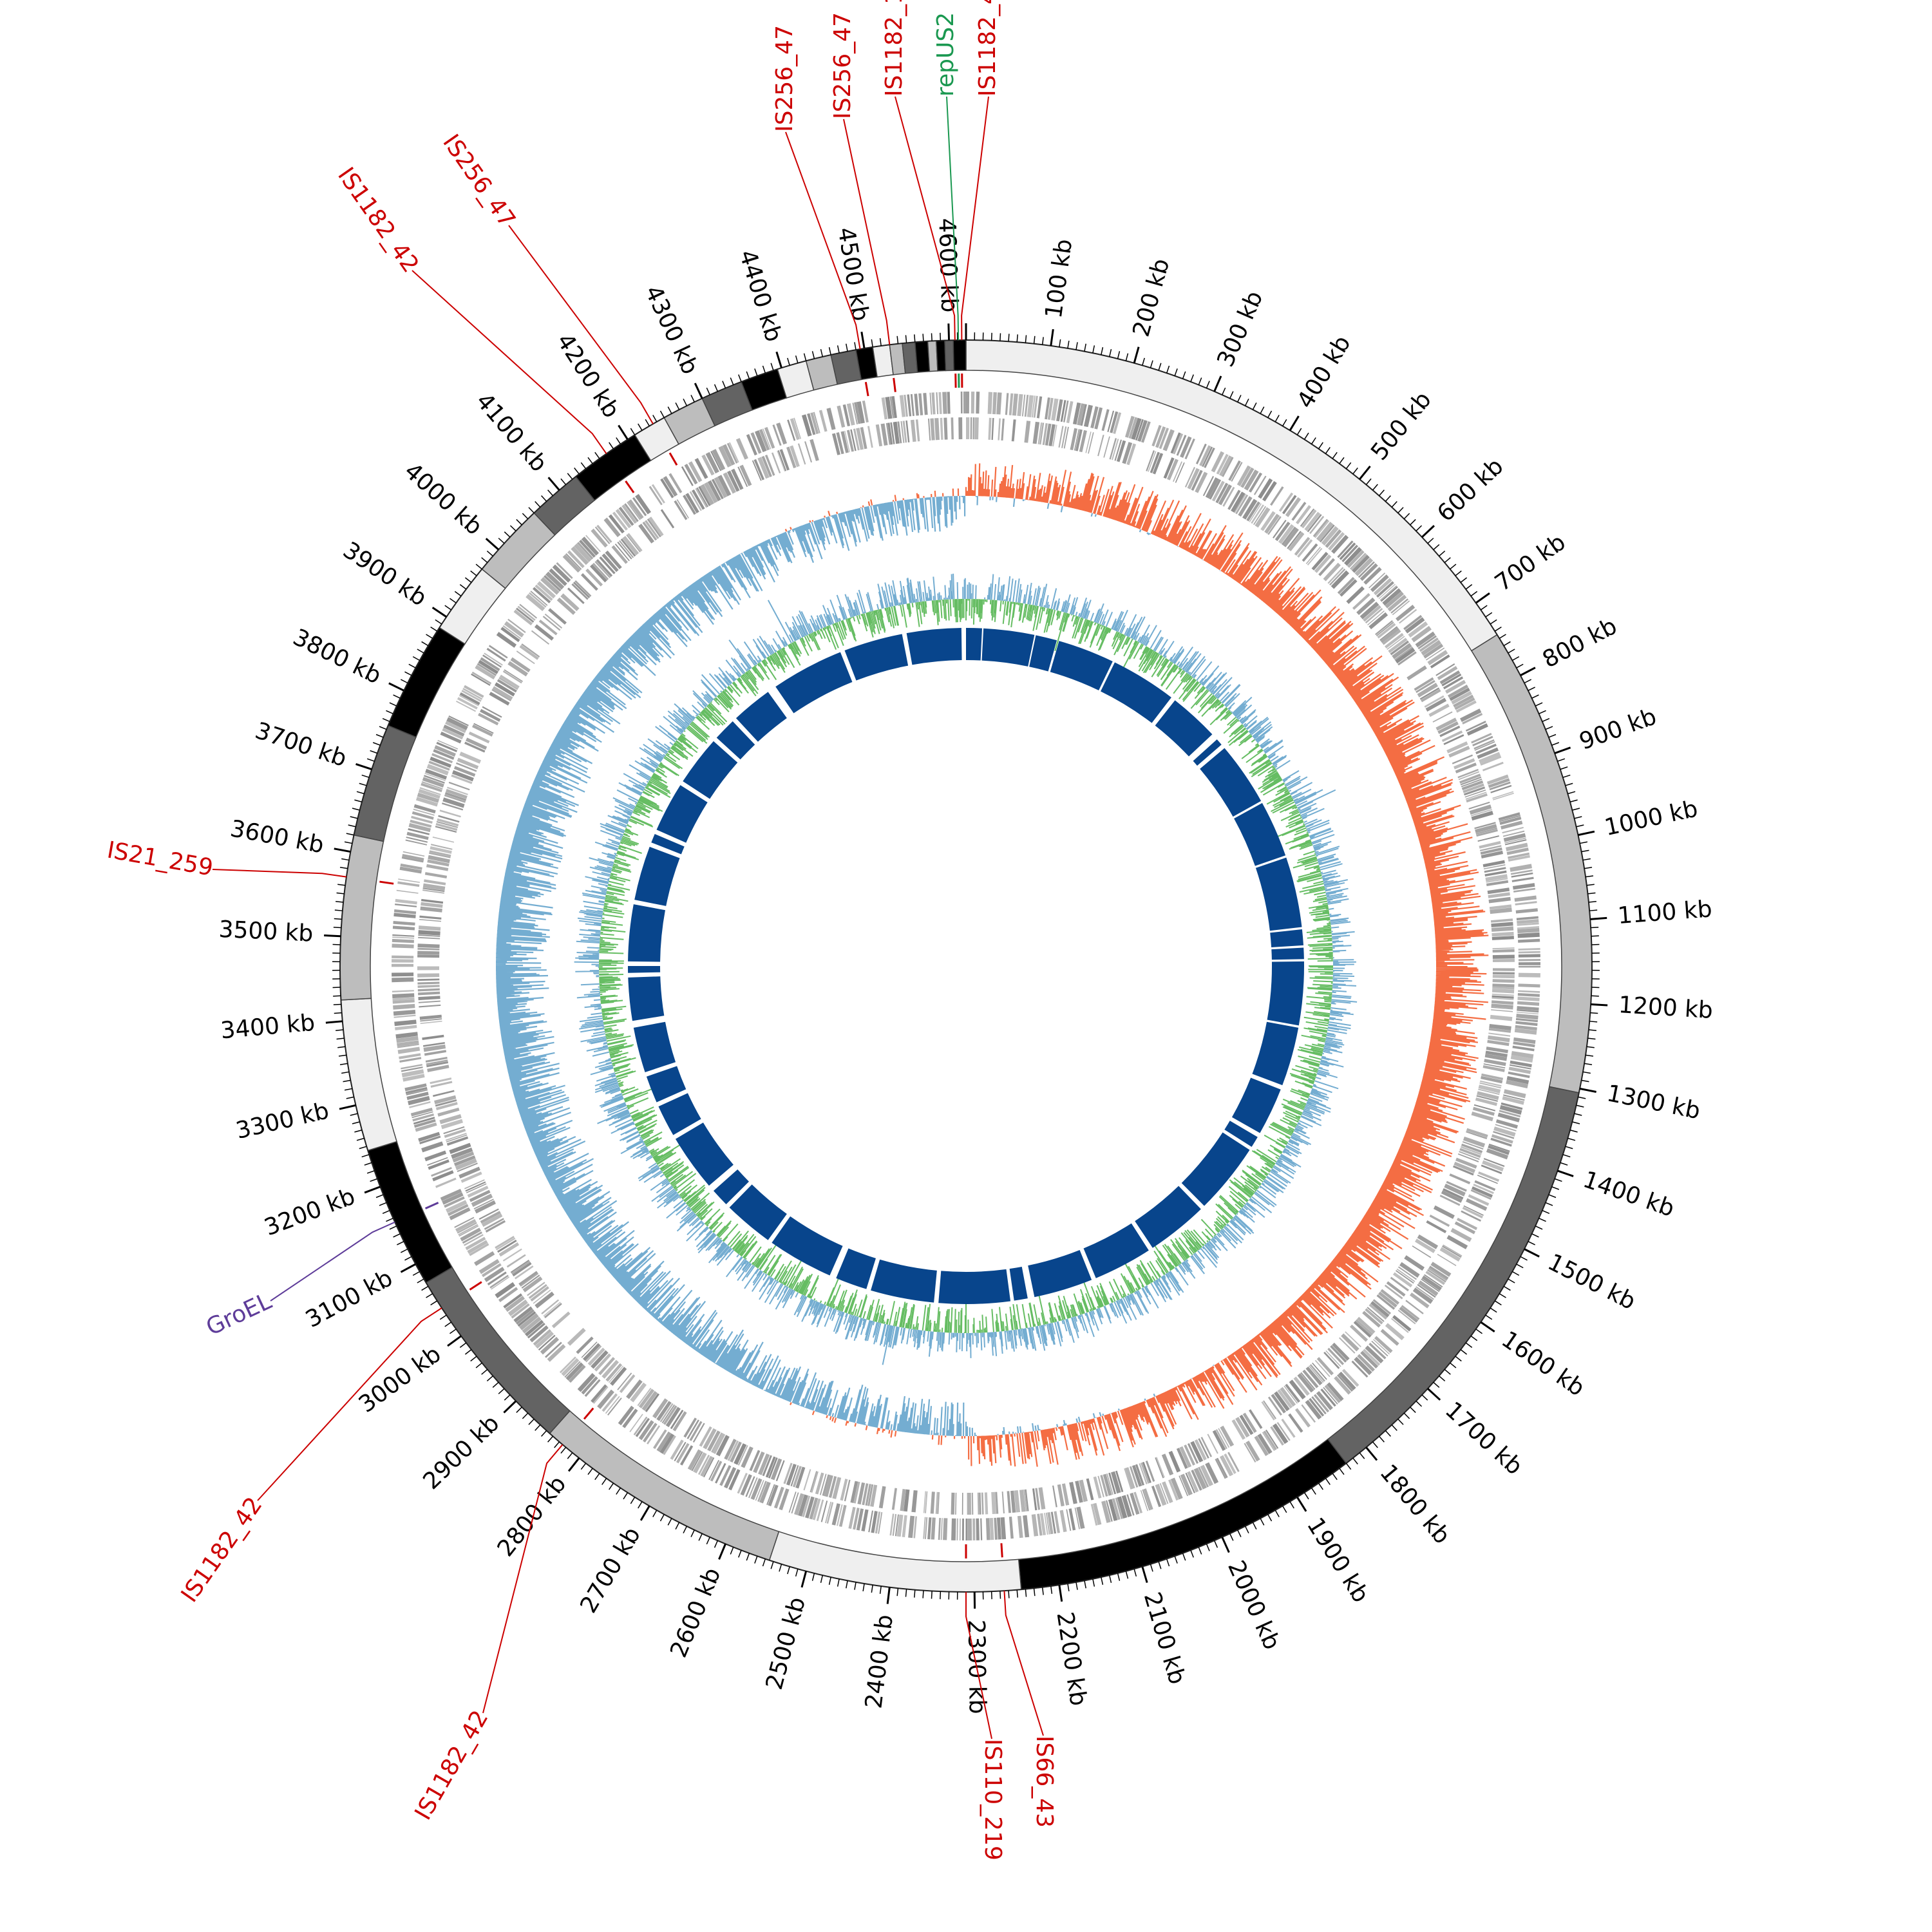 The image size is (1932, 1932). What do you see at coordinates (785, 78) in the screenshot?
I see `feature-label-is256-47: IS256_47` at bounding box center [785, 78].